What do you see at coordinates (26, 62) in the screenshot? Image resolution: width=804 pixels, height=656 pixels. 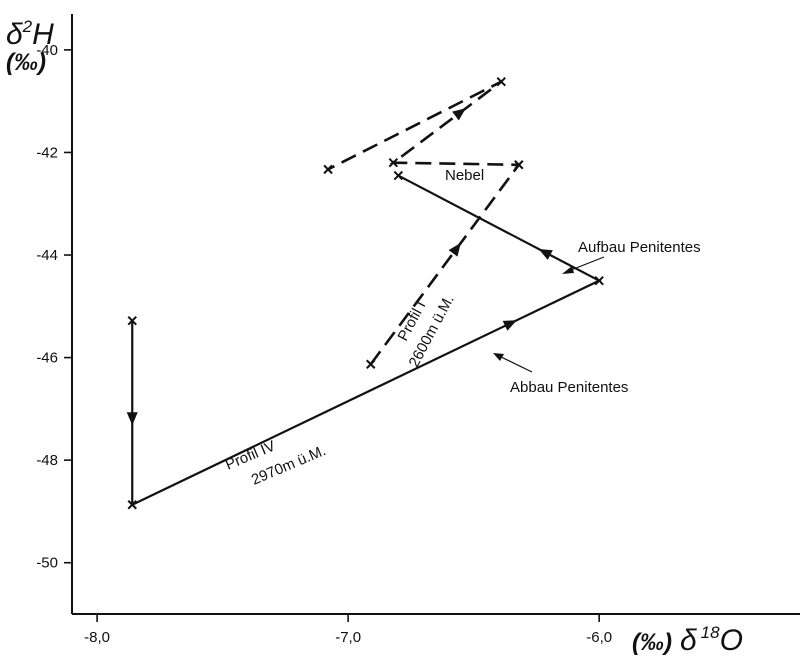 I see `y-axis-unit: (‰)` at bounding box center [26, 62].